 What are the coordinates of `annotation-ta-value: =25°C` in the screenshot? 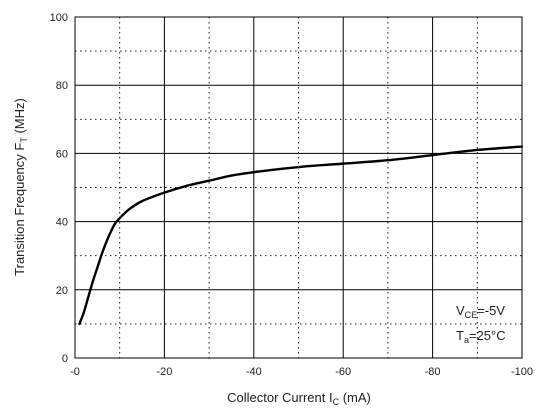 It's located at (487, 335).